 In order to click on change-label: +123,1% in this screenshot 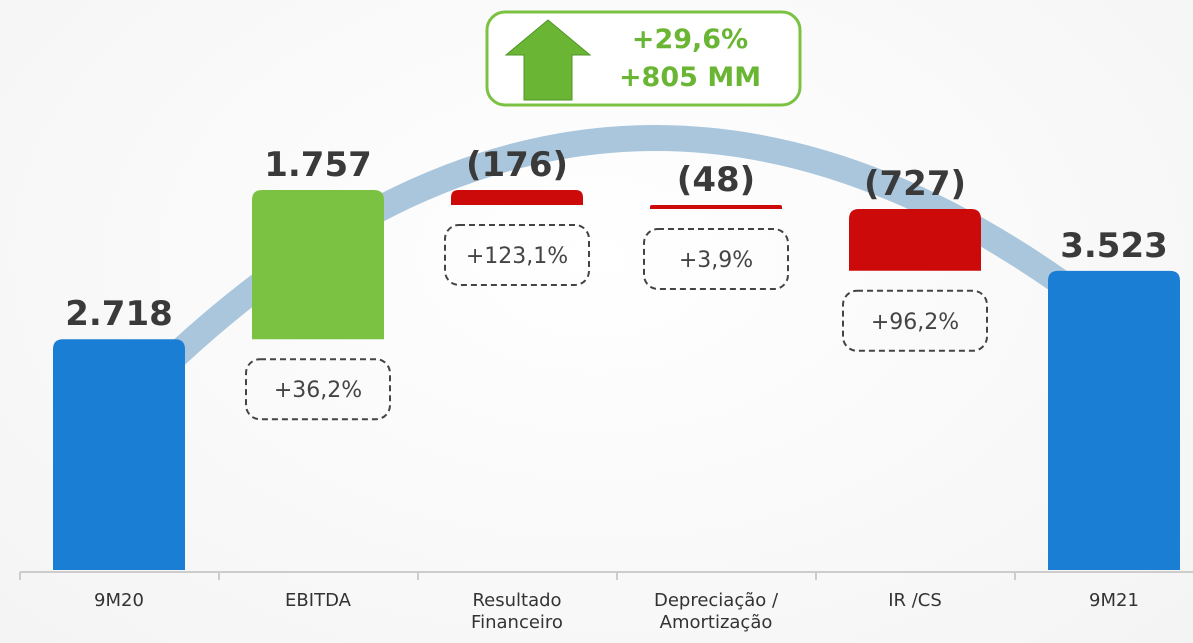, I will do `click(517, 256)`.